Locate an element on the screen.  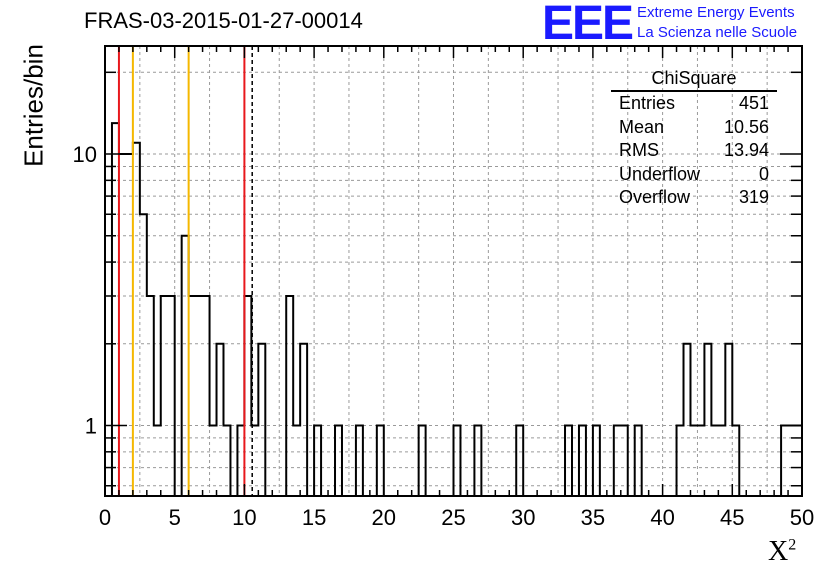
x-tick-label: 35 is located at coordinates (593, 517).